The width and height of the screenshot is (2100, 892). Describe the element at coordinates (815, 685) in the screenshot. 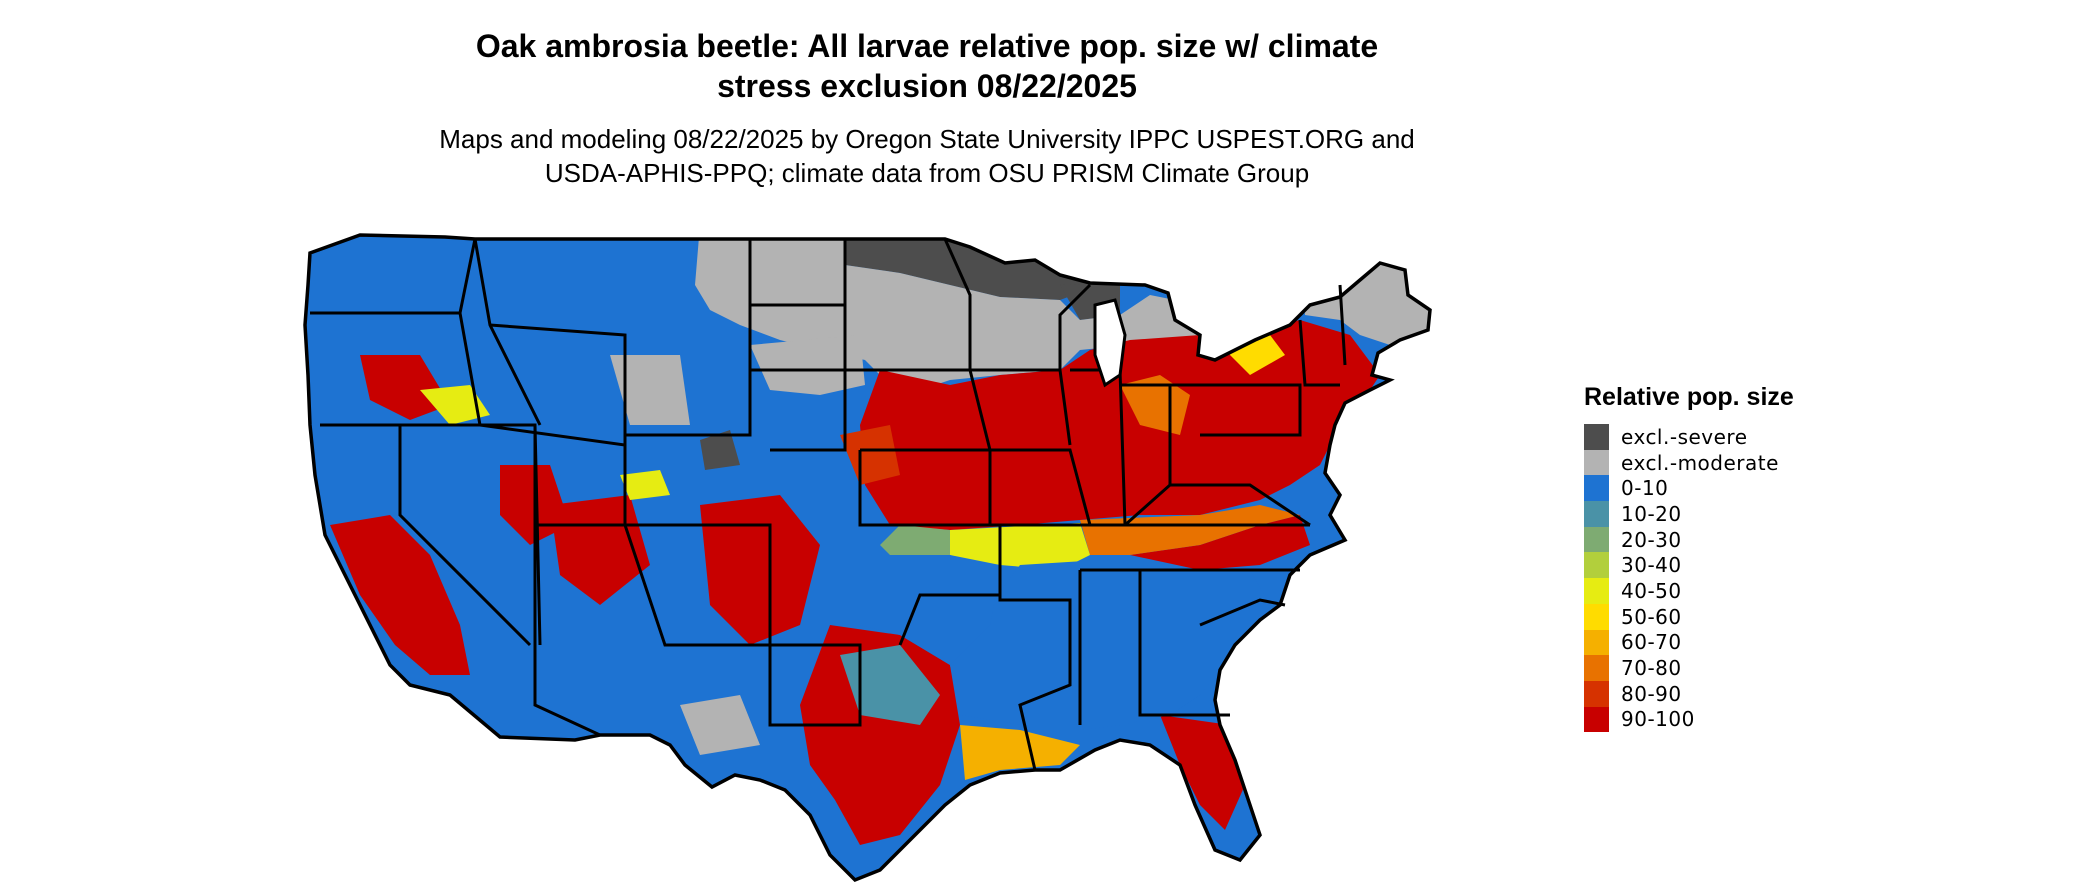

I see `border-nm-tx` at that location.